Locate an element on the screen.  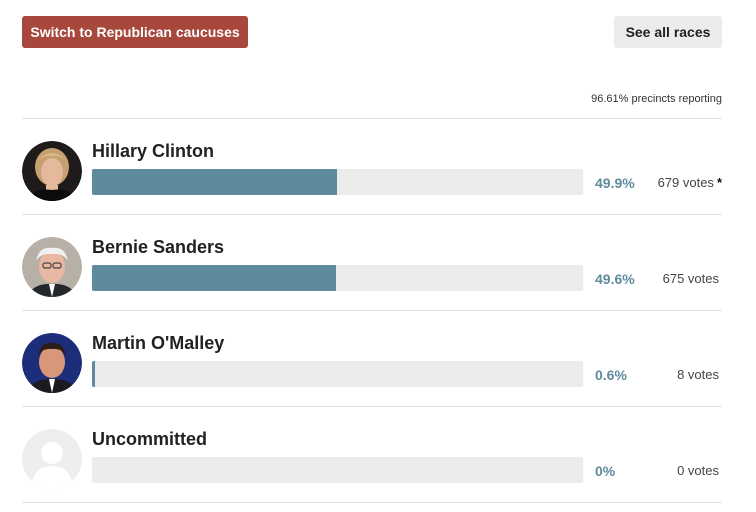
placeholder-person-icon is located at coordinates (52, 459).